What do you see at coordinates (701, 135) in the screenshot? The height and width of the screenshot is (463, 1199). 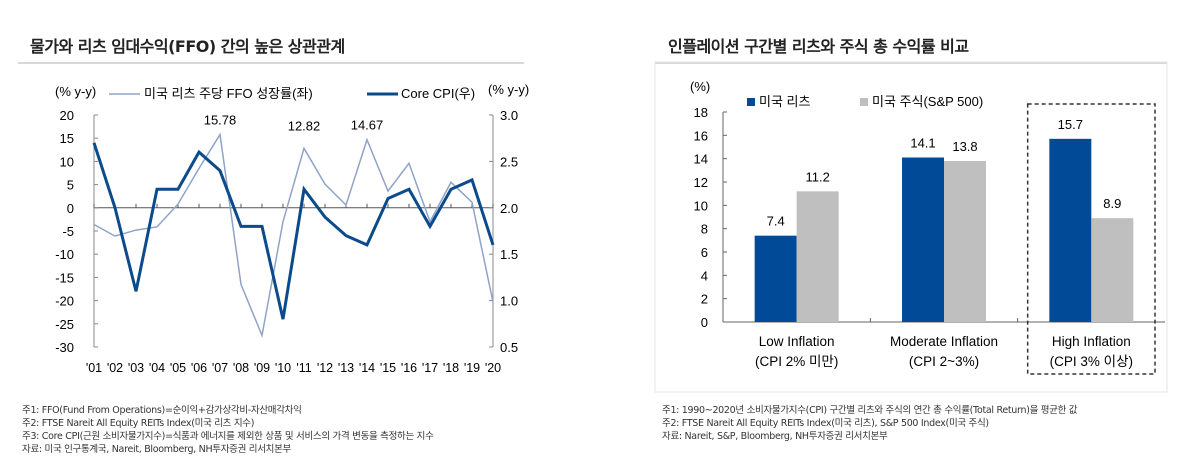 I see `y-tick-label: 16` at bounding box center [701, 135].